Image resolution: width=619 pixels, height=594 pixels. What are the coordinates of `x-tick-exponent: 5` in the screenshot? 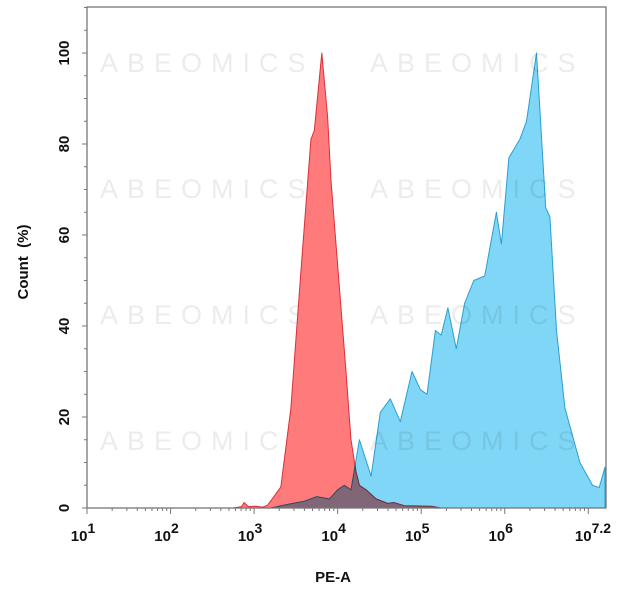 It's located at (426, 528).